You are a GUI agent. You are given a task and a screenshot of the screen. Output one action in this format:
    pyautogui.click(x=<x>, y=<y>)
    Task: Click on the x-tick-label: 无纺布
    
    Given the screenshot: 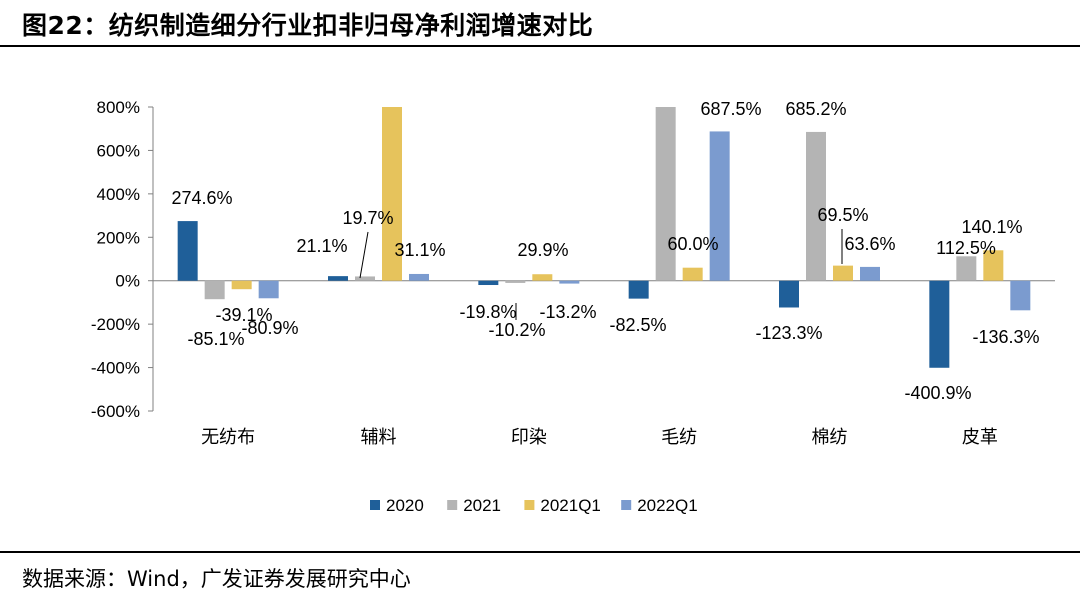 What is the action you would take?
    pyautogui.click(x=228, y=437)
    